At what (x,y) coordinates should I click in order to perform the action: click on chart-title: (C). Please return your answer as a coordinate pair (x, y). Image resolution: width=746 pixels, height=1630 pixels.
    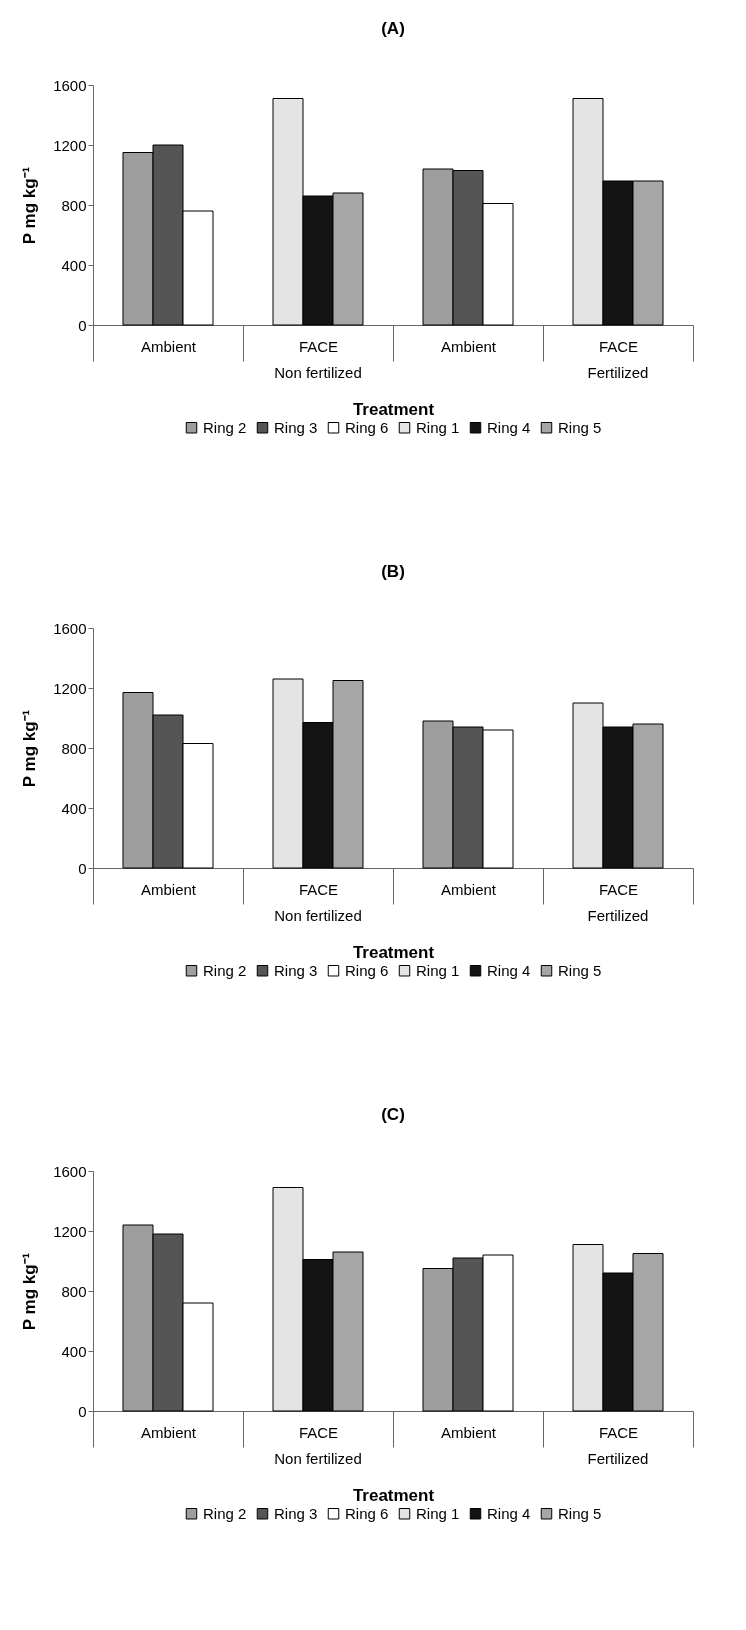
    Looking at the image, I should click on (393, 1114).